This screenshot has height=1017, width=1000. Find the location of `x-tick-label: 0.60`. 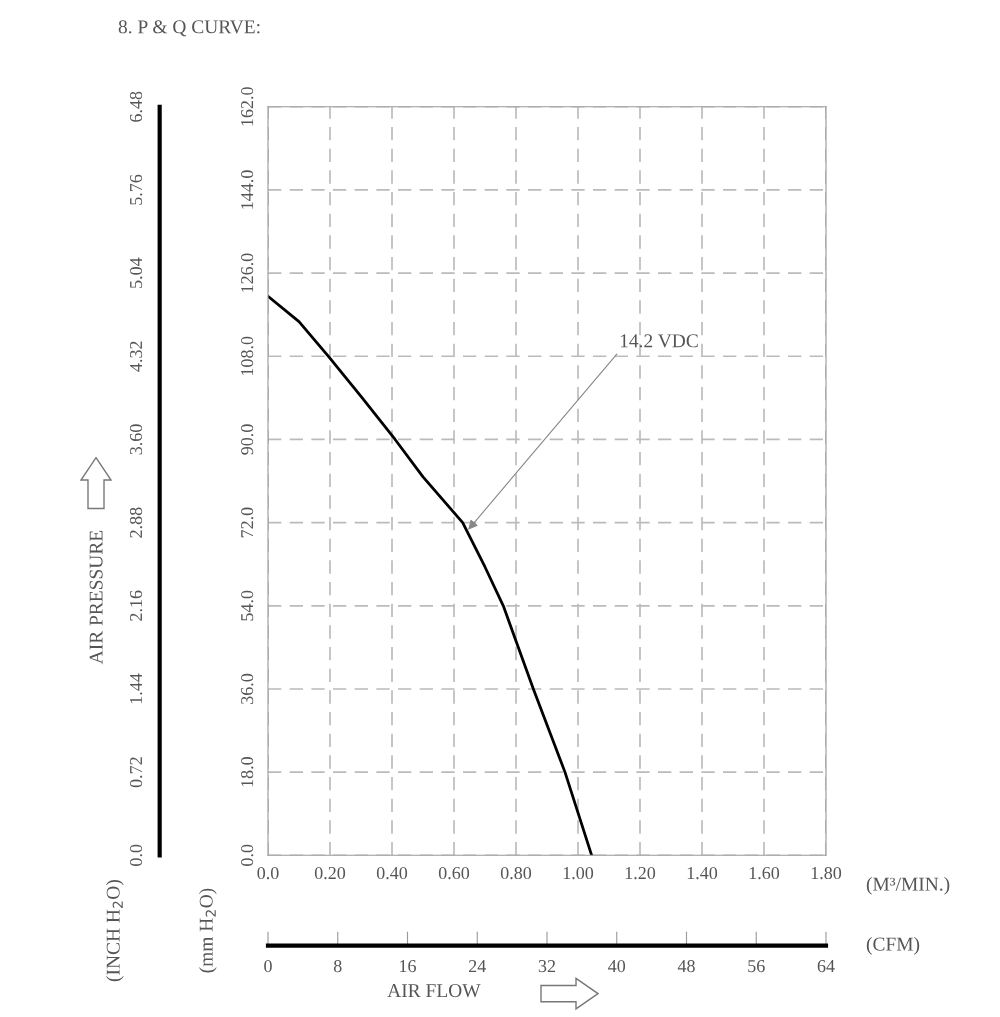

x-tick-label: 0.60 is located at coordinates (454, 873).